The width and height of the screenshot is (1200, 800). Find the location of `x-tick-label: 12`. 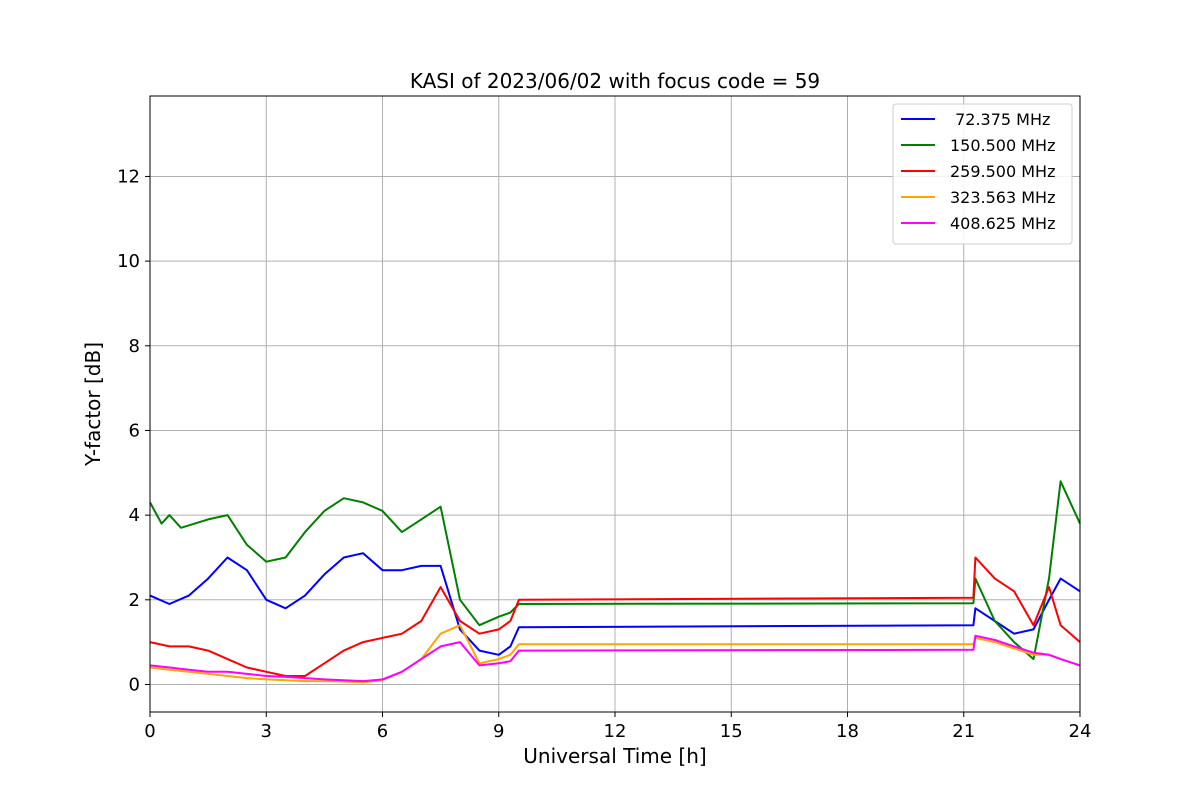

x-tick-label: 12 is located at coordinates (615, 731).